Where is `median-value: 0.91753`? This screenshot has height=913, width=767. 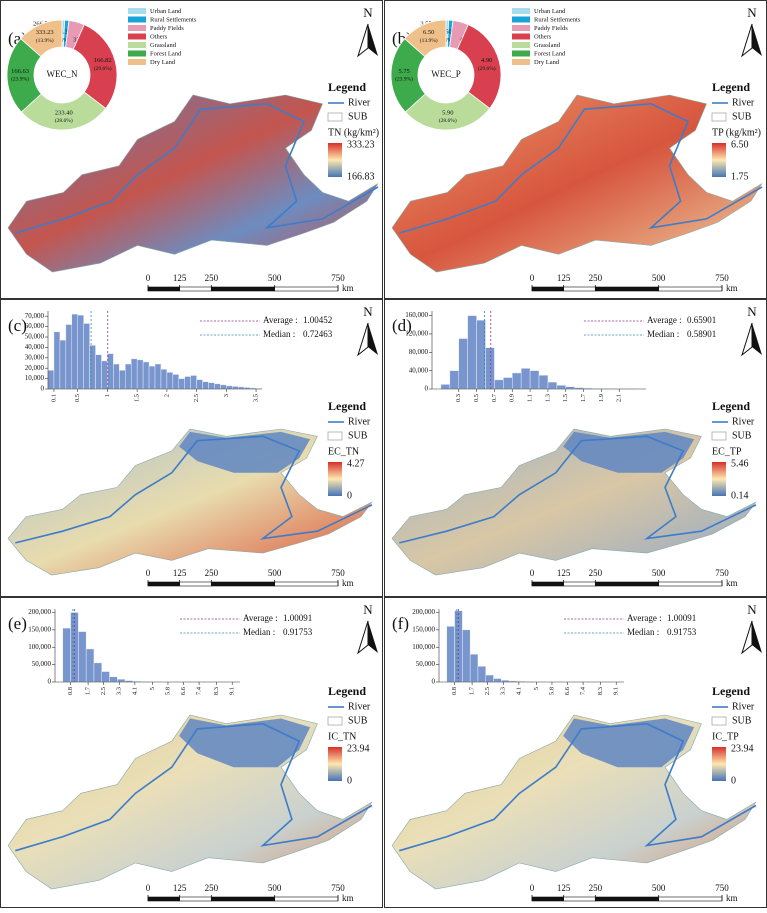
median-value: 0.91753 is located at coordinates (298, 632).